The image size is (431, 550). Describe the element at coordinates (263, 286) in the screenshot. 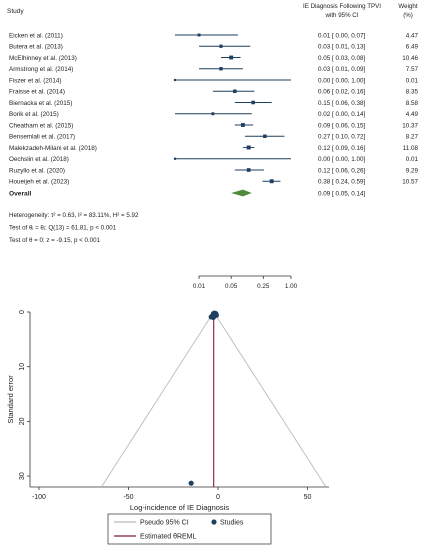

I see `forest-tick-label: 0.25` at that location.